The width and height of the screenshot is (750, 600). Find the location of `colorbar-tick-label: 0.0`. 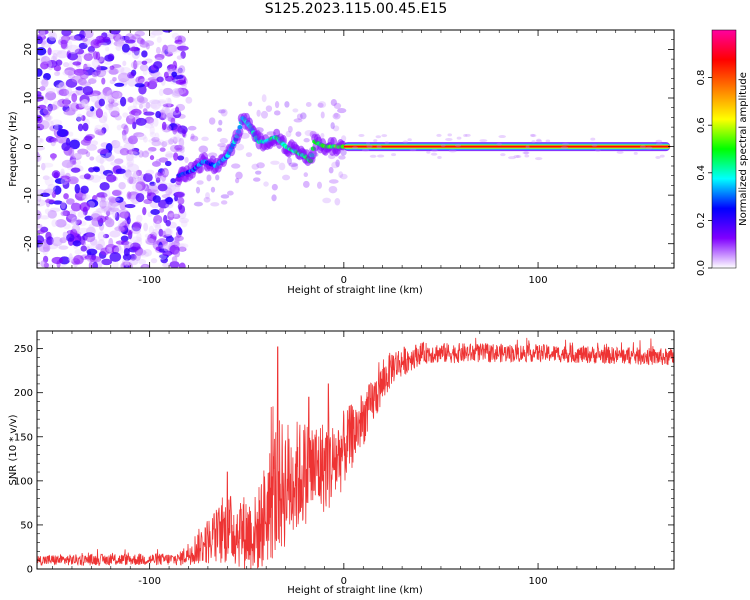

colorbar-tick-label: 0.0 is located at coordinates (701, 268).